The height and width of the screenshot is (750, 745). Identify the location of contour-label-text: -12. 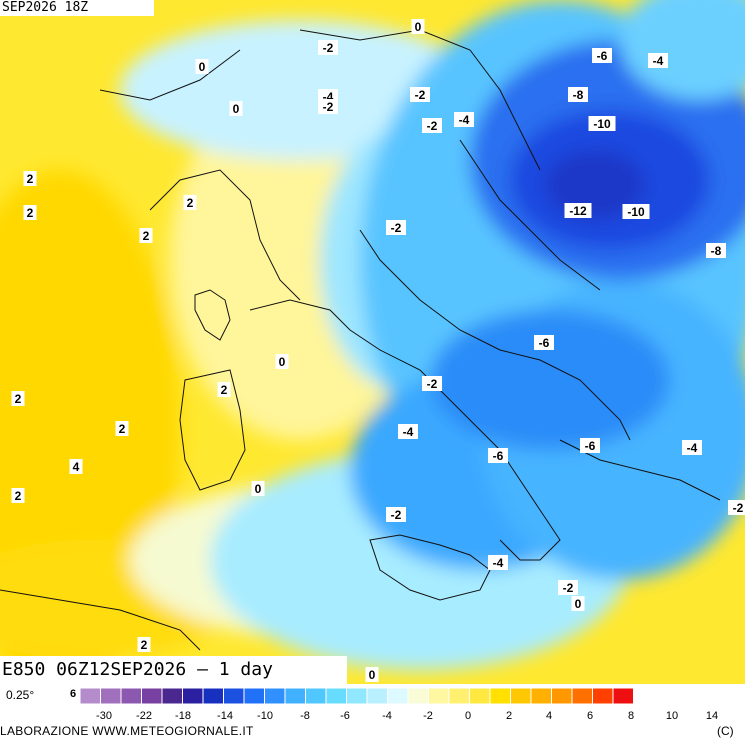
(578, 211).